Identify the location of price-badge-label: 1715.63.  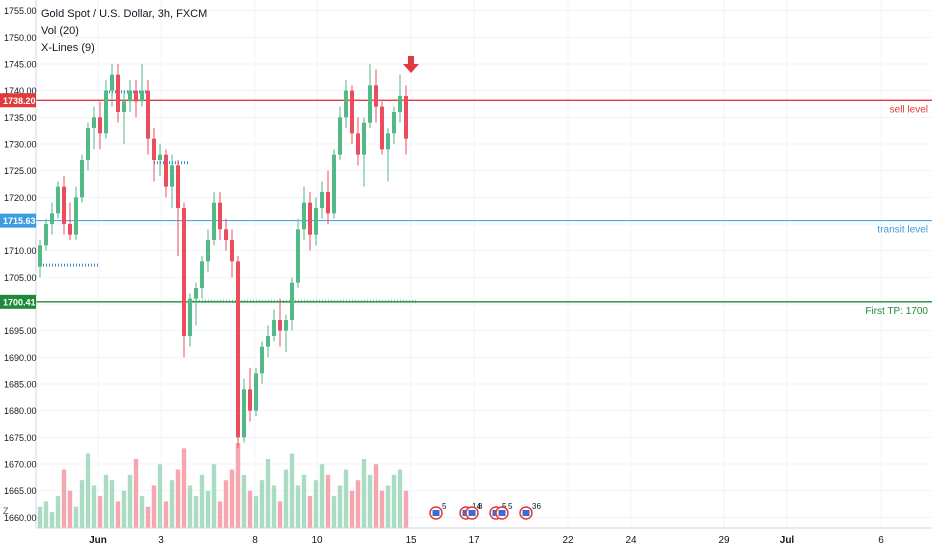
(19, 221).